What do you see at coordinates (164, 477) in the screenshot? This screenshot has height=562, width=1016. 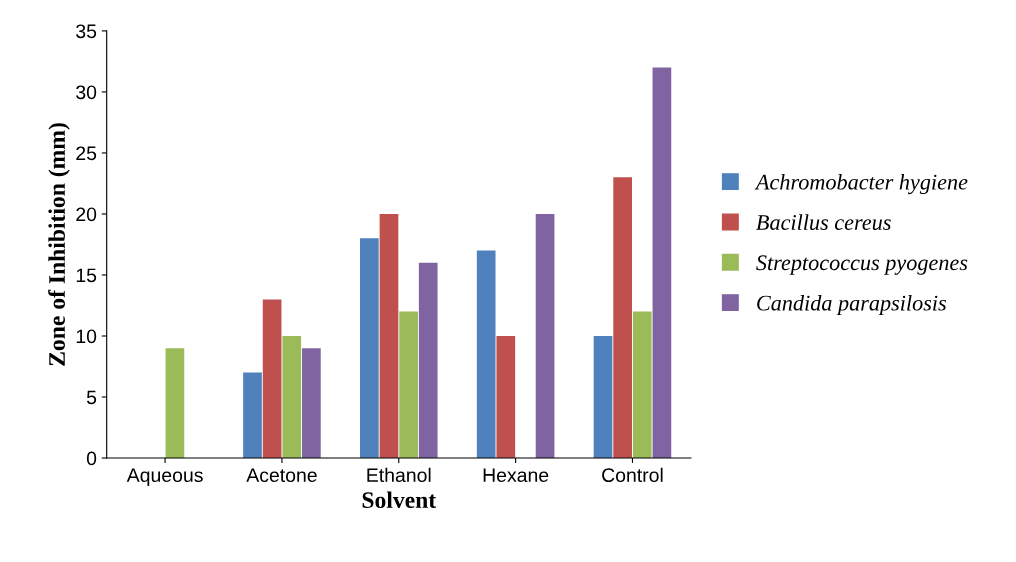 I see `x-tick-label: Aqueous` at bounding box center [164, 477].